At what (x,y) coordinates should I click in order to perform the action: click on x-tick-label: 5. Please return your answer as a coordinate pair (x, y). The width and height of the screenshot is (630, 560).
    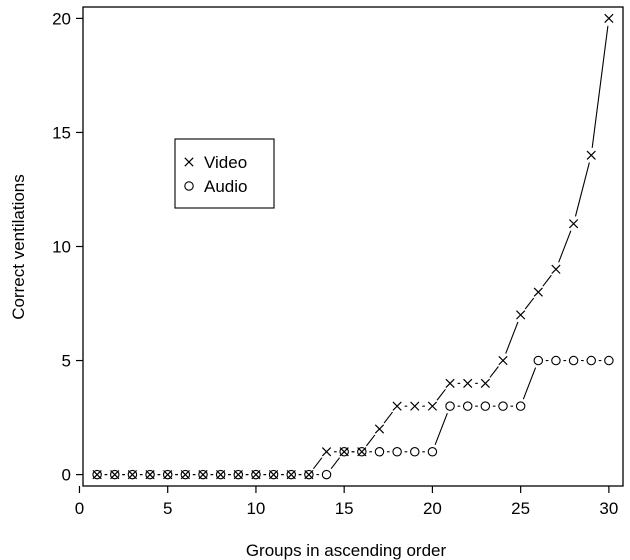
    Looking at the image, I should click on (167, 508).